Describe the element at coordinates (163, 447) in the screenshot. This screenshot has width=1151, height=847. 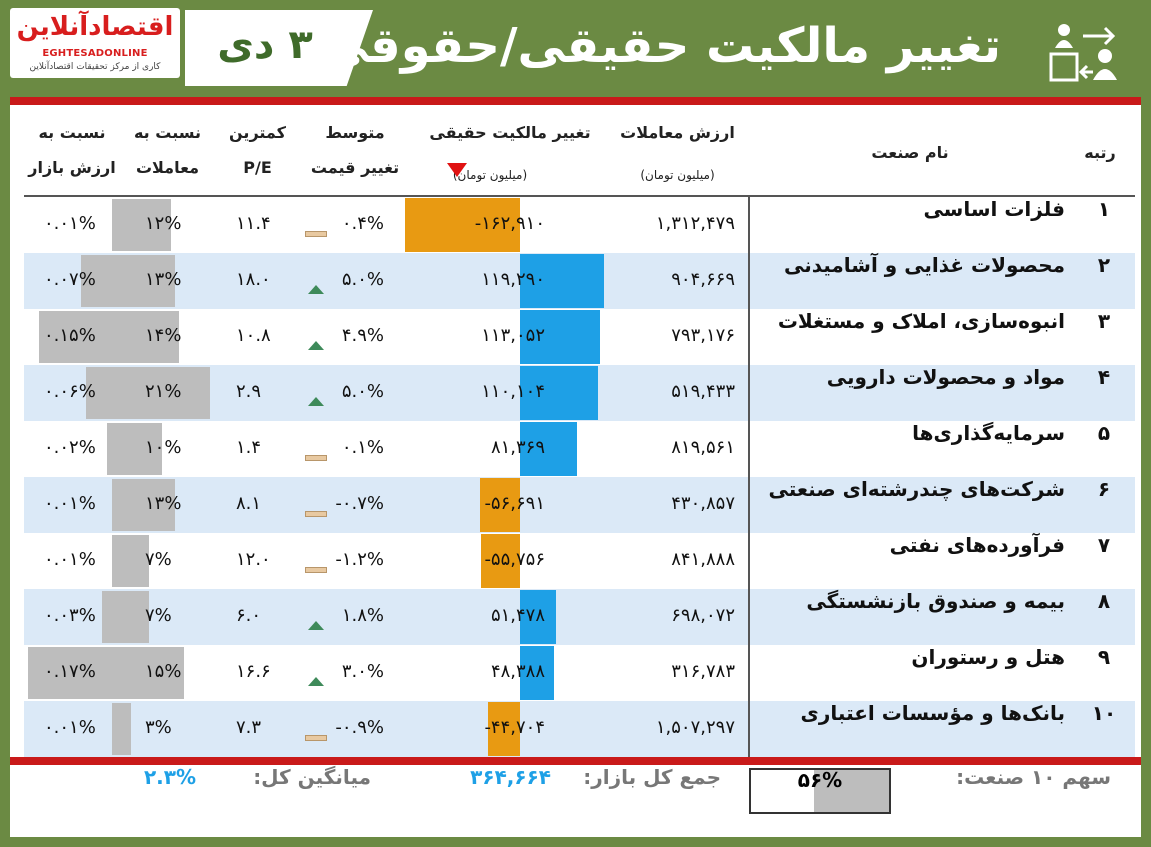
I see `trade-ratio-value: ۱۰%` at that location.